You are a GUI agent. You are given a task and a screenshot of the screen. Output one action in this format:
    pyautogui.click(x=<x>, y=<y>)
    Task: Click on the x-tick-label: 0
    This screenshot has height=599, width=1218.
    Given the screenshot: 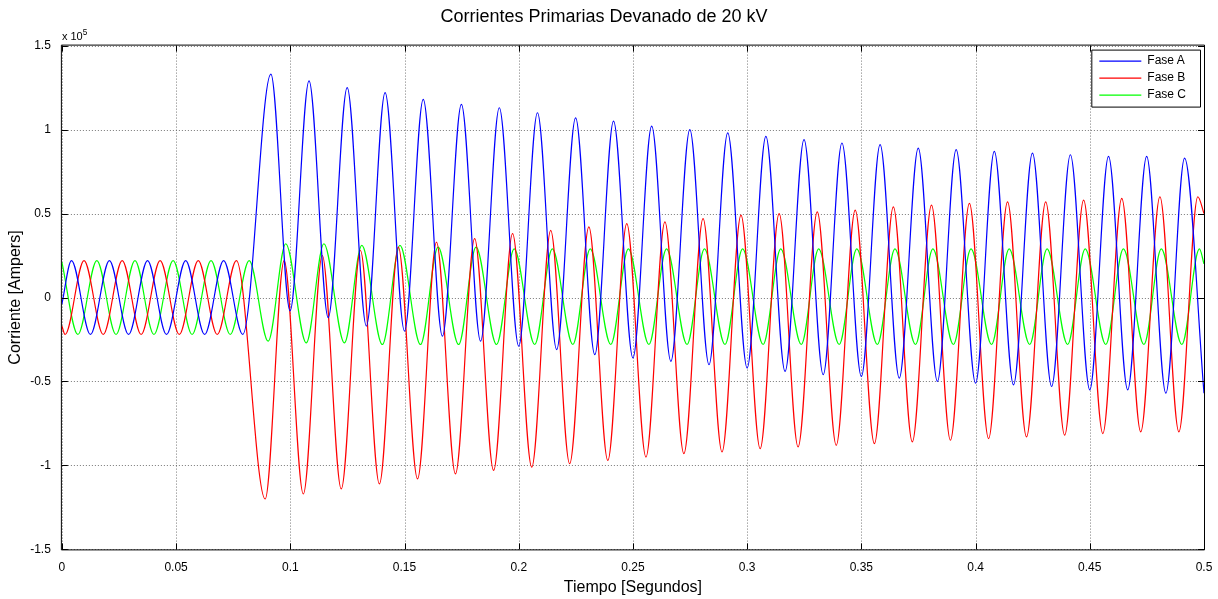 What is the action you would take?
    pyautogui.click(x=62, y=566)
    